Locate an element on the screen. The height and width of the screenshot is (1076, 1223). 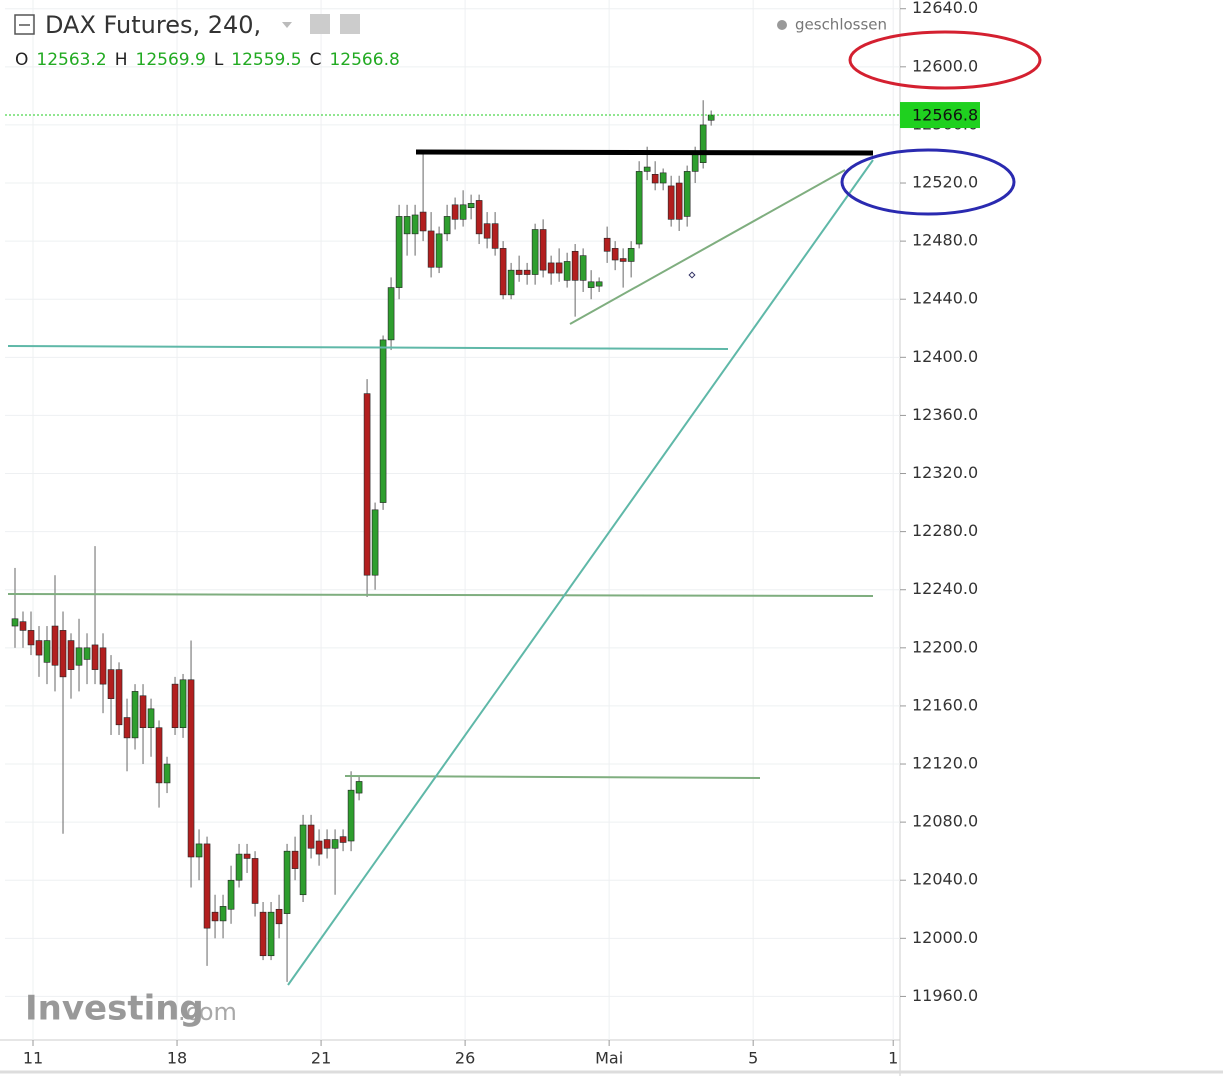
collapse-icon is located at coordinates (24, 24).